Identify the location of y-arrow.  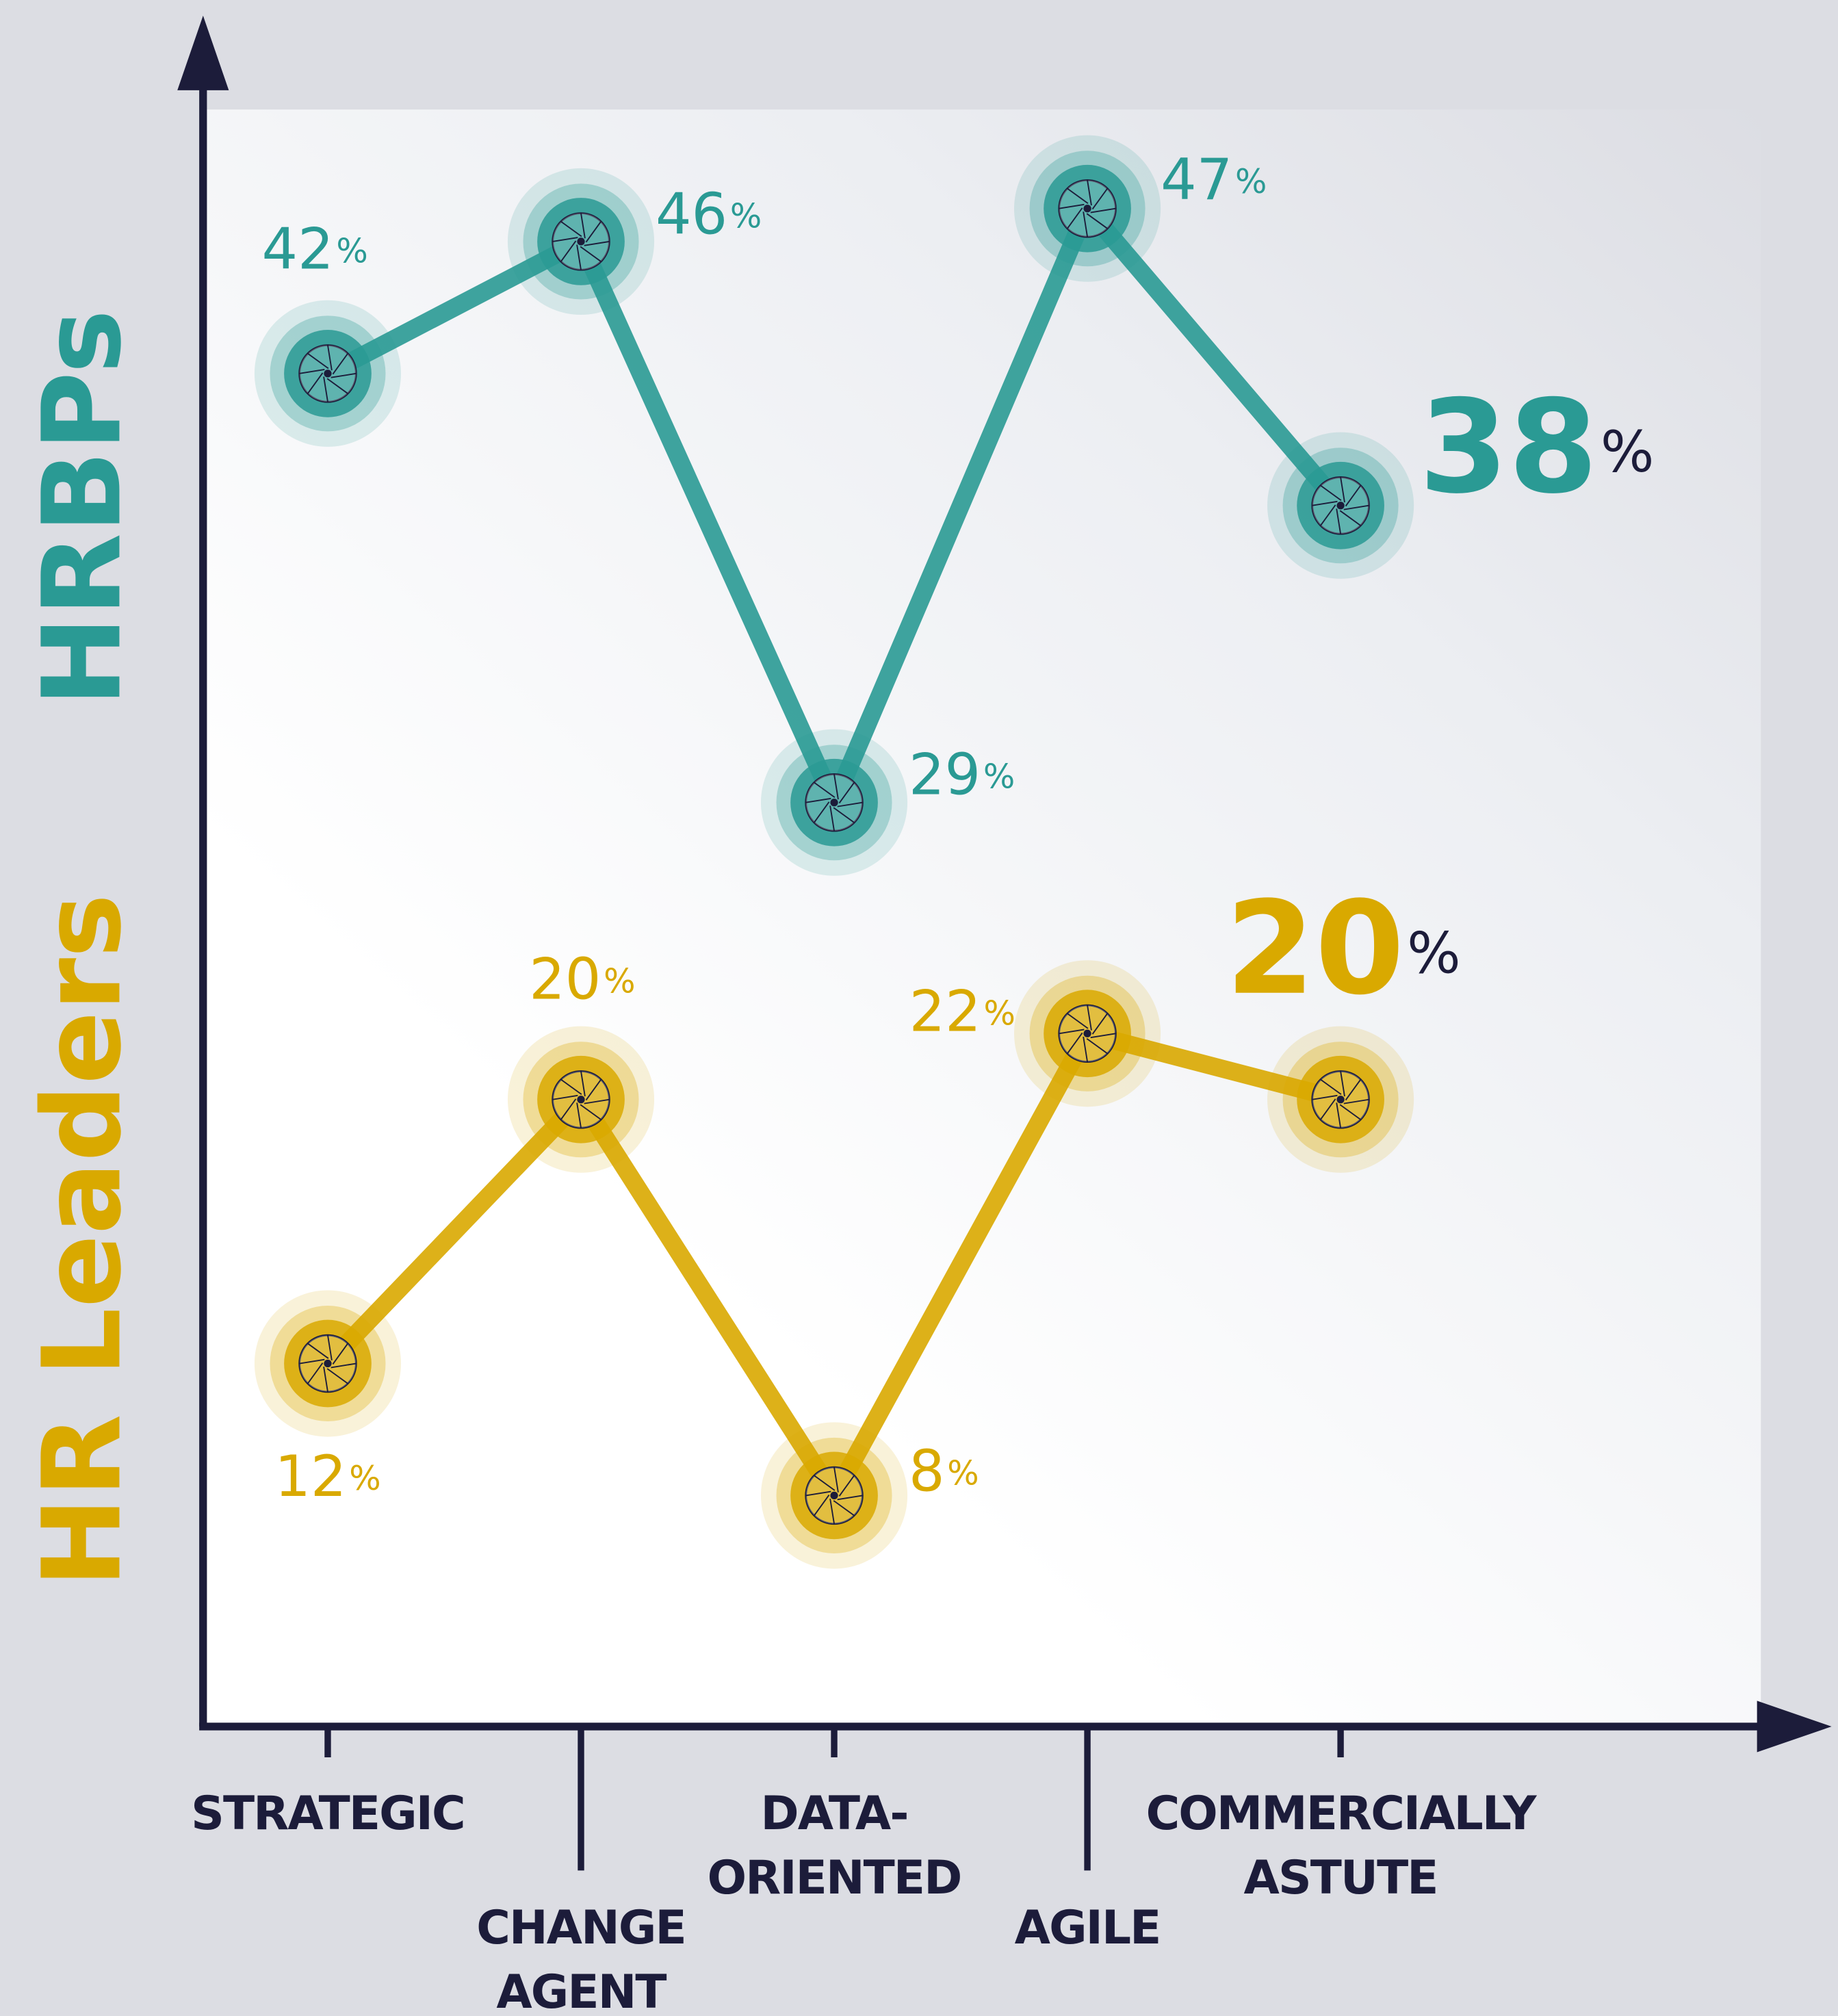
(203, 52).